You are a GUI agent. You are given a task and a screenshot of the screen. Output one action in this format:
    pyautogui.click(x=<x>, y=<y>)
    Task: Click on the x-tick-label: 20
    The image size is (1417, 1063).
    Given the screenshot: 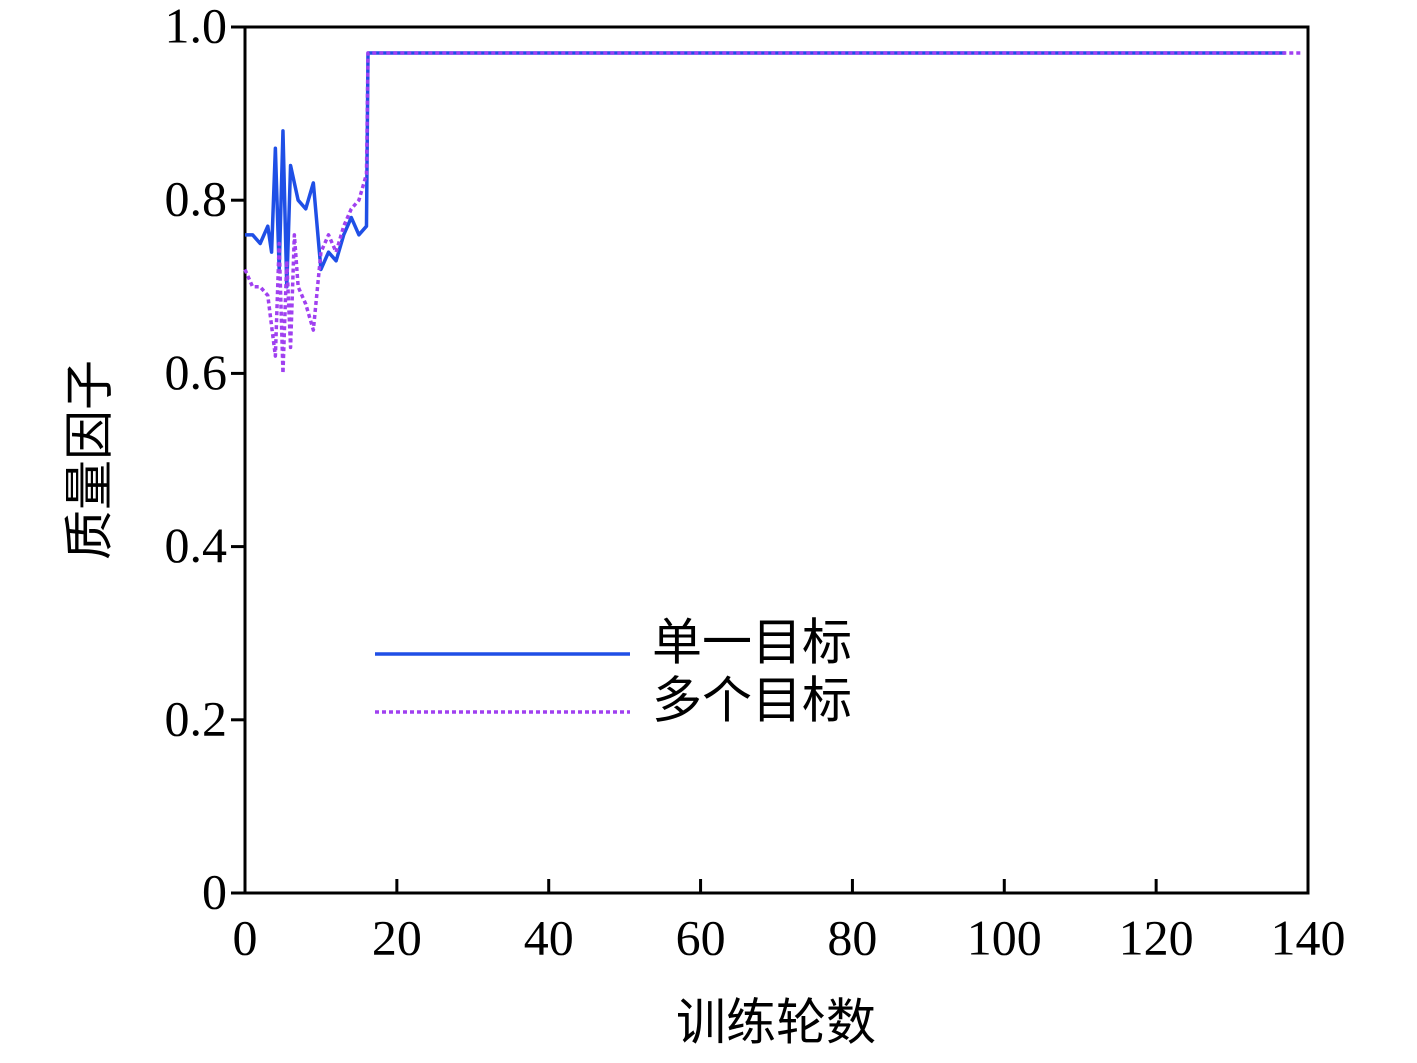 What is the action you would take?
    pyautogui.click(x=397, y=937)
    